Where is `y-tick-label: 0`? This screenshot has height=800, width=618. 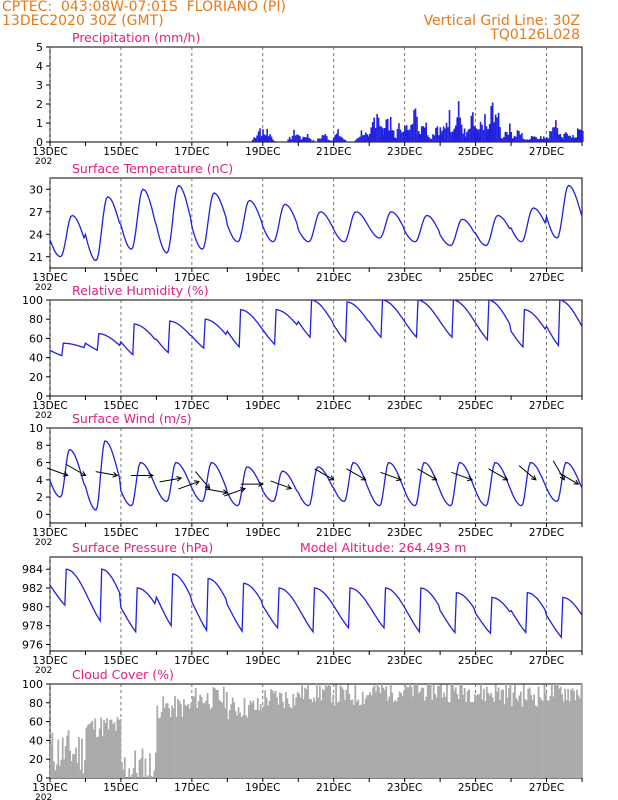 y-tick-label: 0 is located at coordinates (39, 142).